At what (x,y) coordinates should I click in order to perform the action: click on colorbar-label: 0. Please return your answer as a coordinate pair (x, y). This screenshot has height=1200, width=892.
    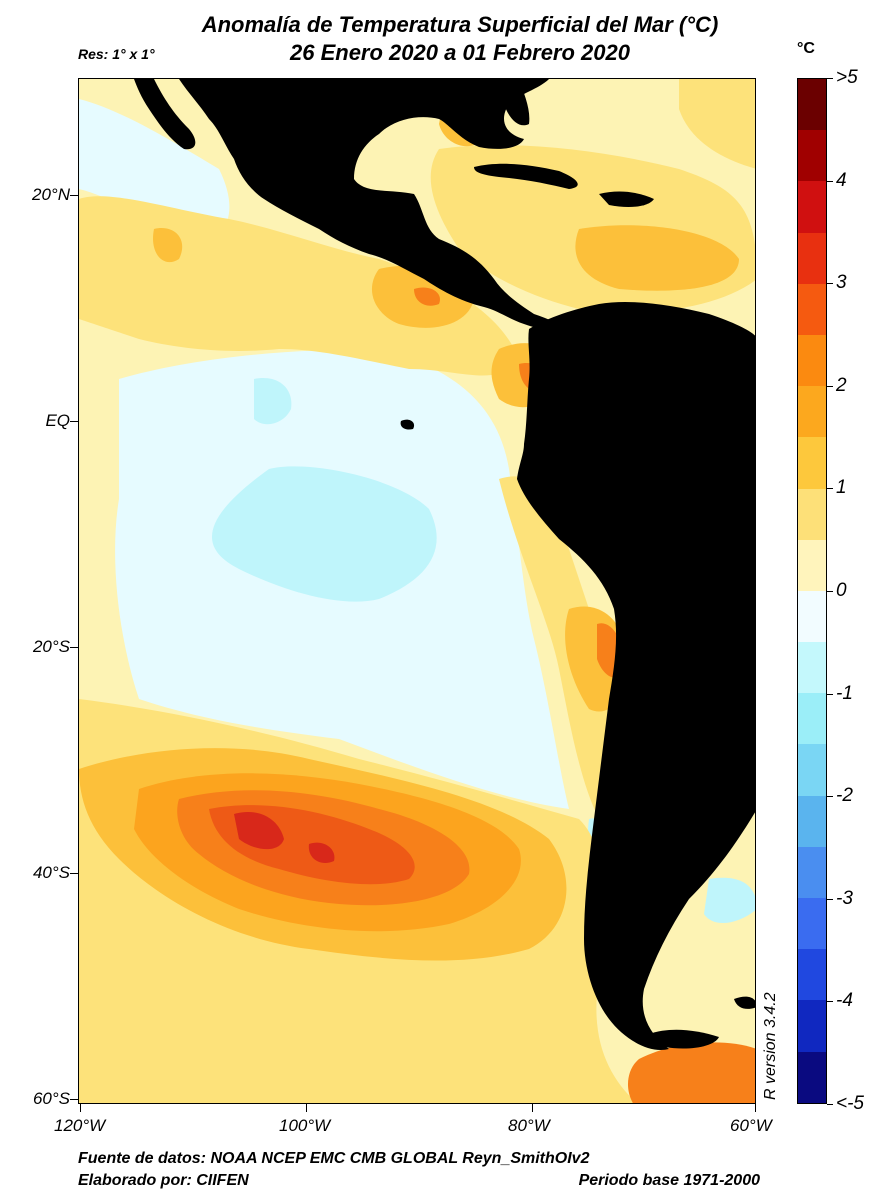
    Looking at the image, I should click on (841, 590).